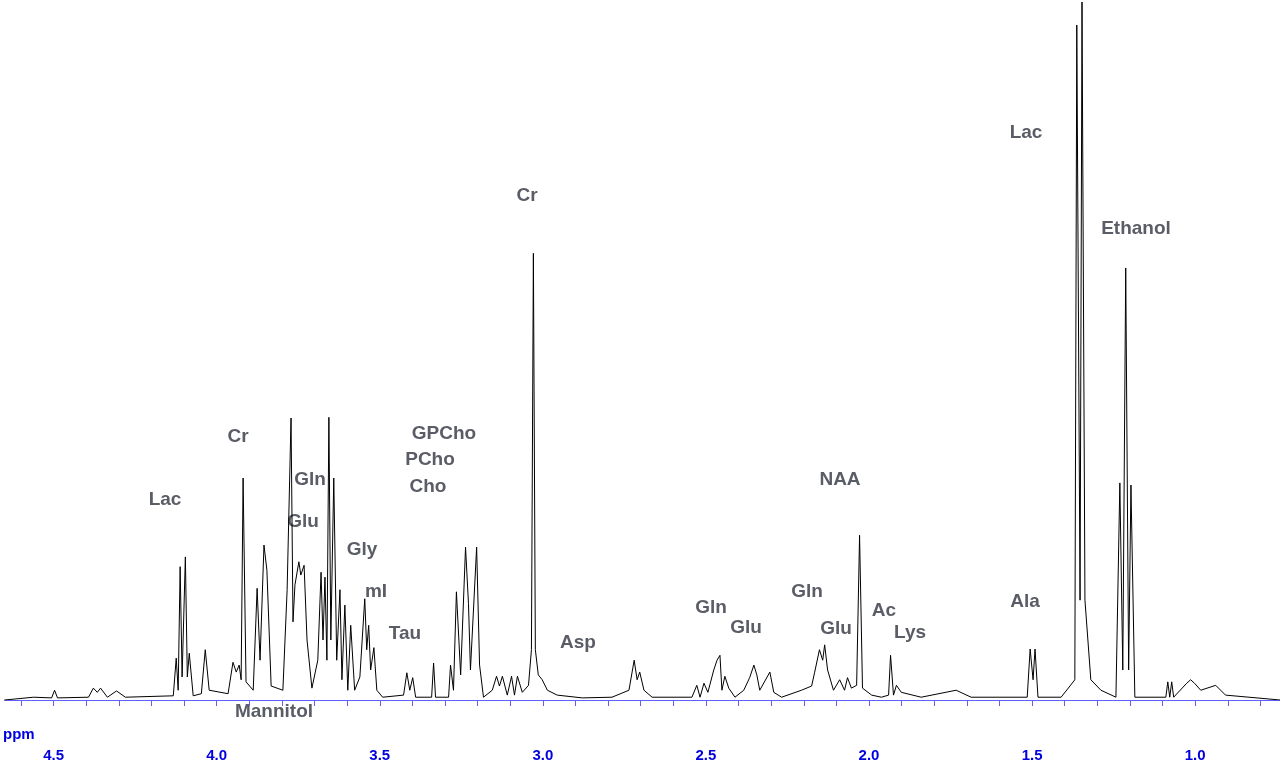  What do you see at coordinates (543, 754) in the screenshot?
I see `x-tick-label: 3.0` at bounding box center [543, 754].